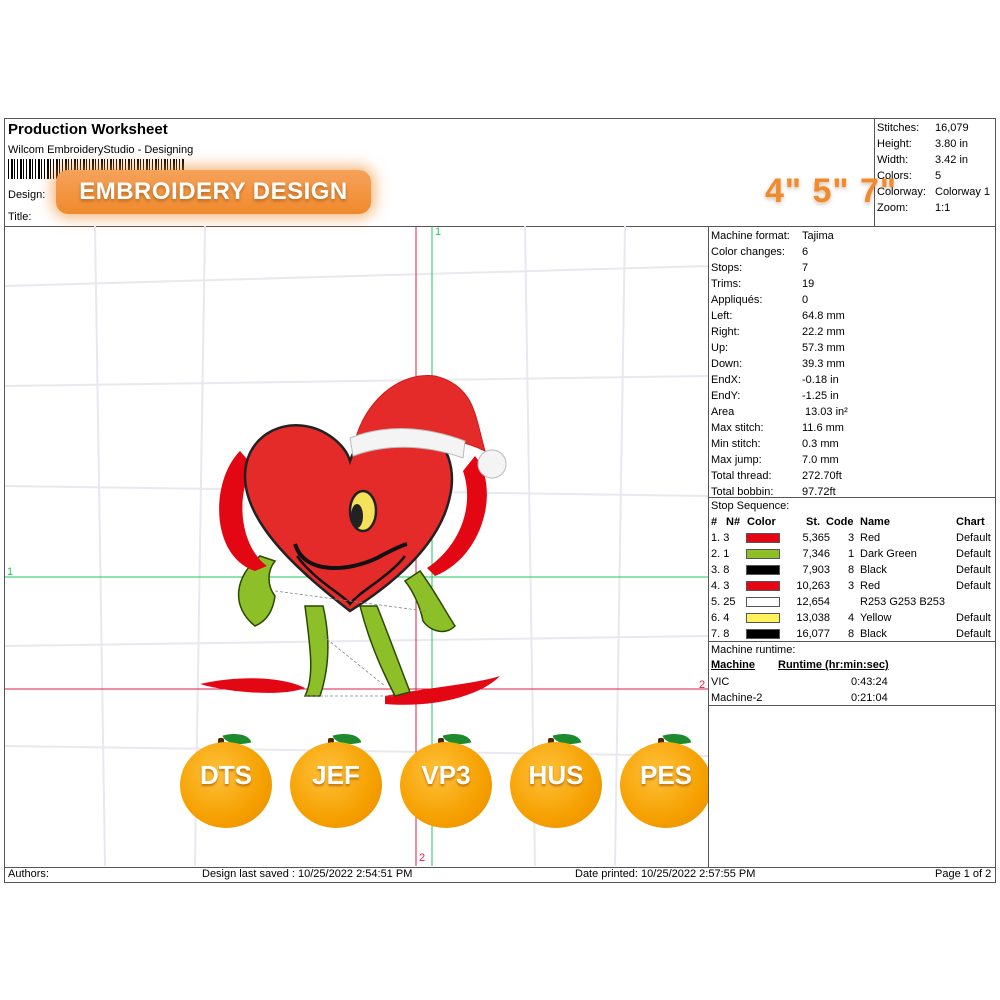 The image size is (1000, 1000). What do you see at coordinates (888, 554) in the screenshot?
I see `stop-name: Dark Green` at bounding box center [888, 554].